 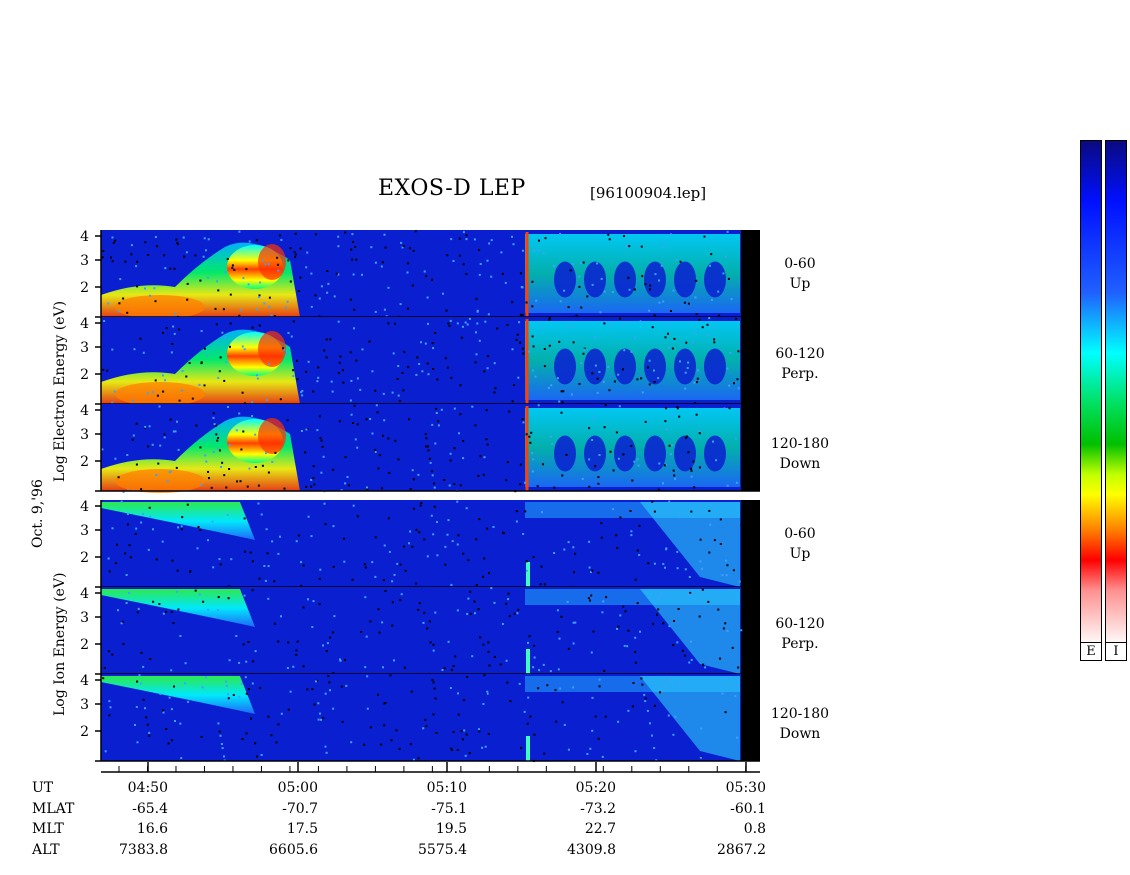 What do you see at coordinates (754, 829) in the screenshot?
I see `time-row-value: 0.8` at bounding box center [754, 829].